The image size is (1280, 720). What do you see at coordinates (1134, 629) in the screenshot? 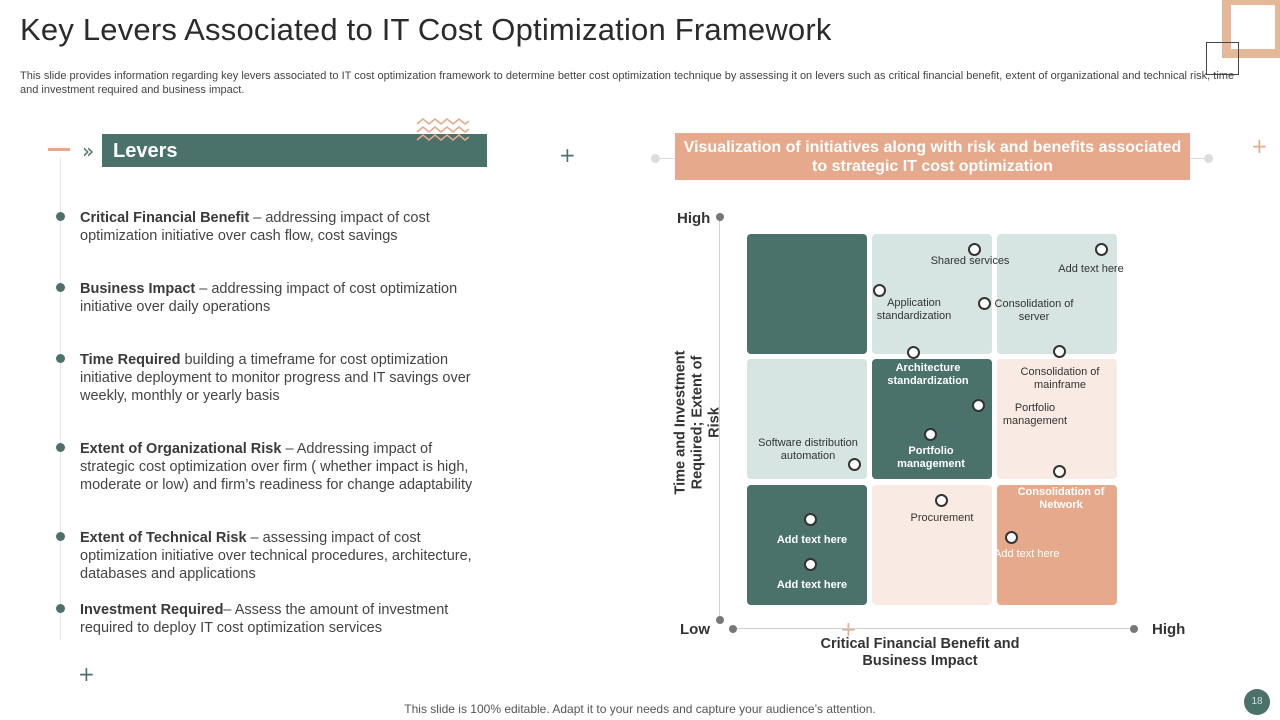
I see `x-axis-end-dot` at bounding box center [1134, 629].